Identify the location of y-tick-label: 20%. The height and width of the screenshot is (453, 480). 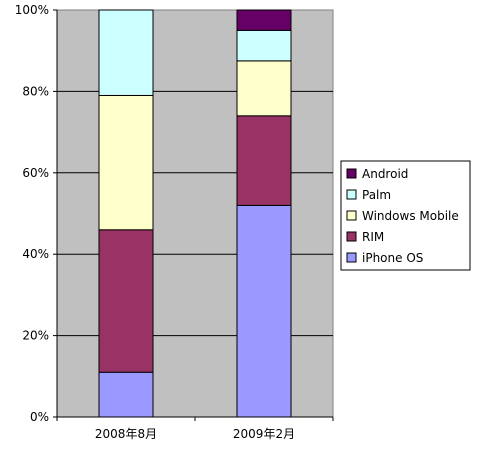
(35, 336).